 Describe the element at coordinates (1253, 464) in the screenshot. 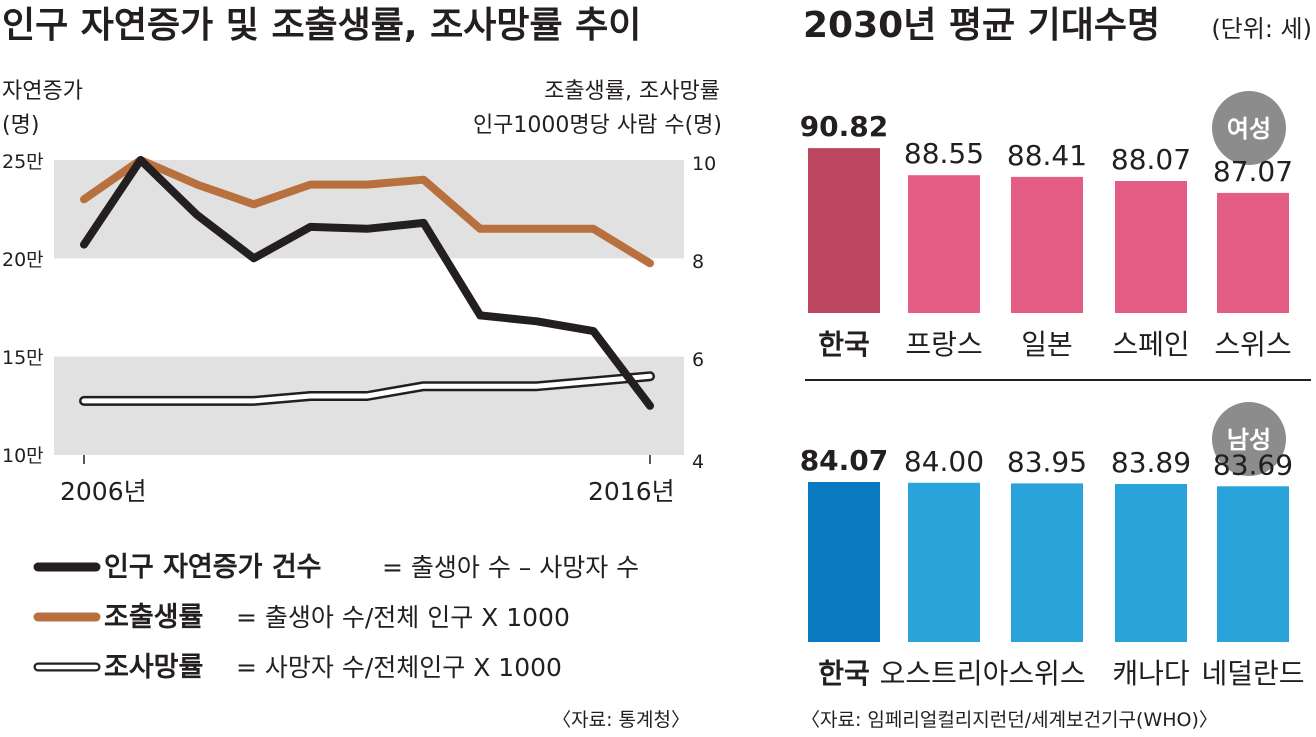

I see `male-value-label: 83.69` at that location.